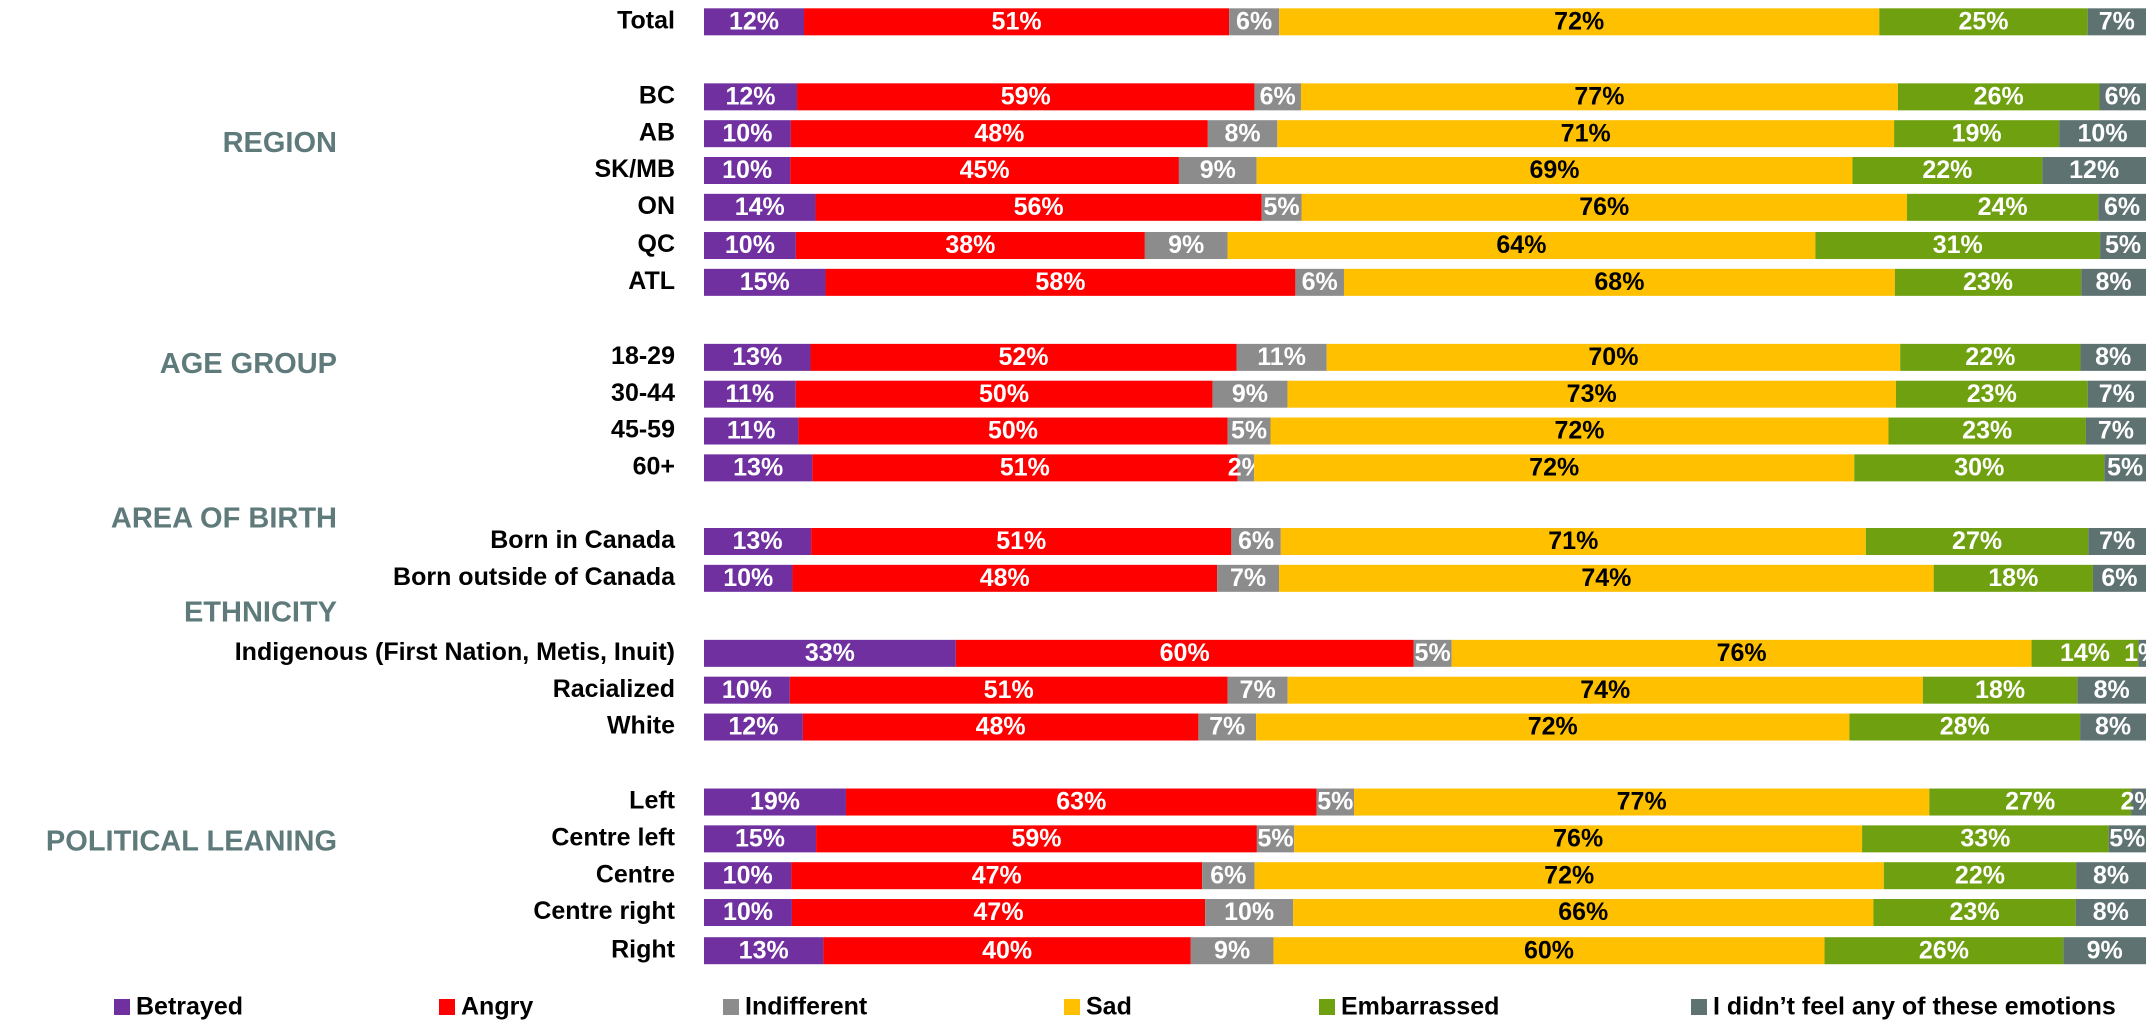 The height and width of the screenshot is (1030, 2152). I want to click on value-label: 22%, so click(1990, 357).